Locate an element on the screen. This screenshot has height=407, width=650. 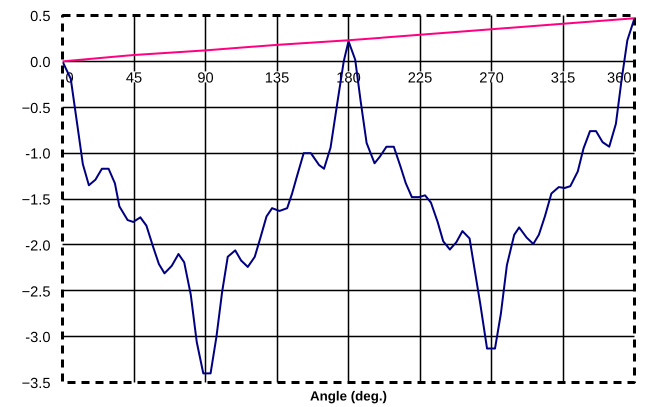
x-tick-label: 45 is located at coordinates (134, 78).